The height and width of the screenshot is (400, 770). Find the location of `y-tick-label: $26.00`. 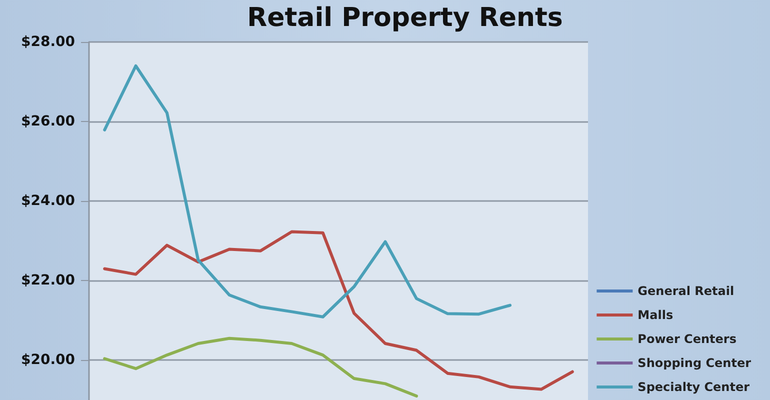

y-tick-label: $26.00 is located at coordinates (48, 122).